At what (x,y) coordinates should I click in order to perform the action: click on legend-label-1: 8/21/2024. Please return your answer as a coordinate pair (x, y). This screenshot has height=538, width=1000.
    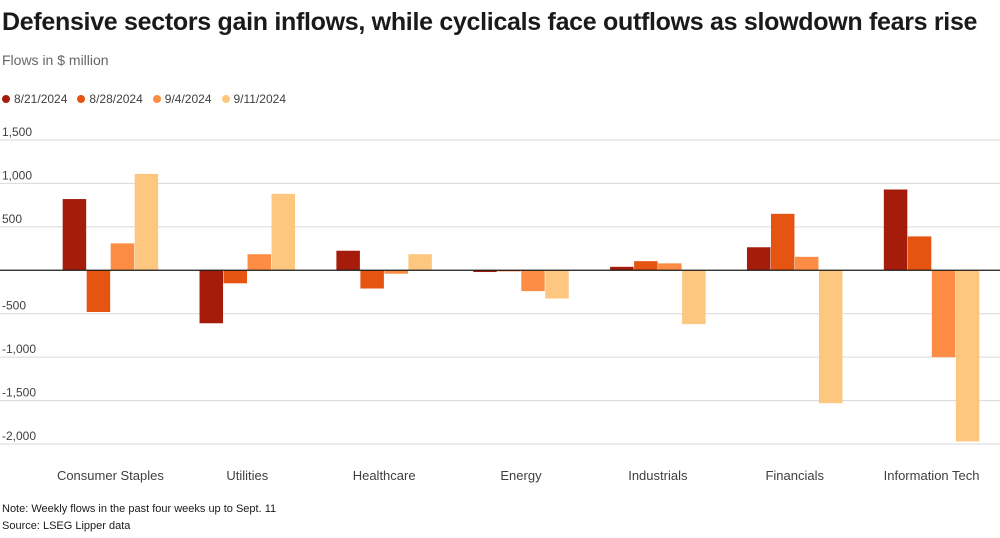
    Looking at the image, I should click on (41, 99).